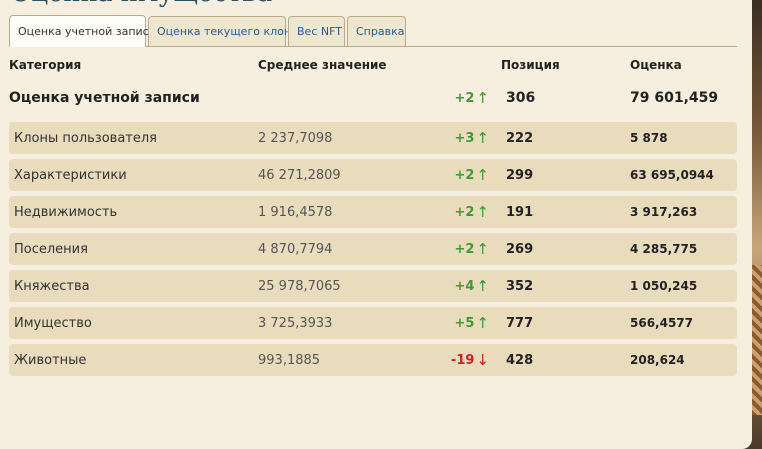 Image resolution: width=762 pixels, height=449 pixels. Describe the element at coordinates (656, 65) in the screenshot. I see `header-score: Оценка` at that location.